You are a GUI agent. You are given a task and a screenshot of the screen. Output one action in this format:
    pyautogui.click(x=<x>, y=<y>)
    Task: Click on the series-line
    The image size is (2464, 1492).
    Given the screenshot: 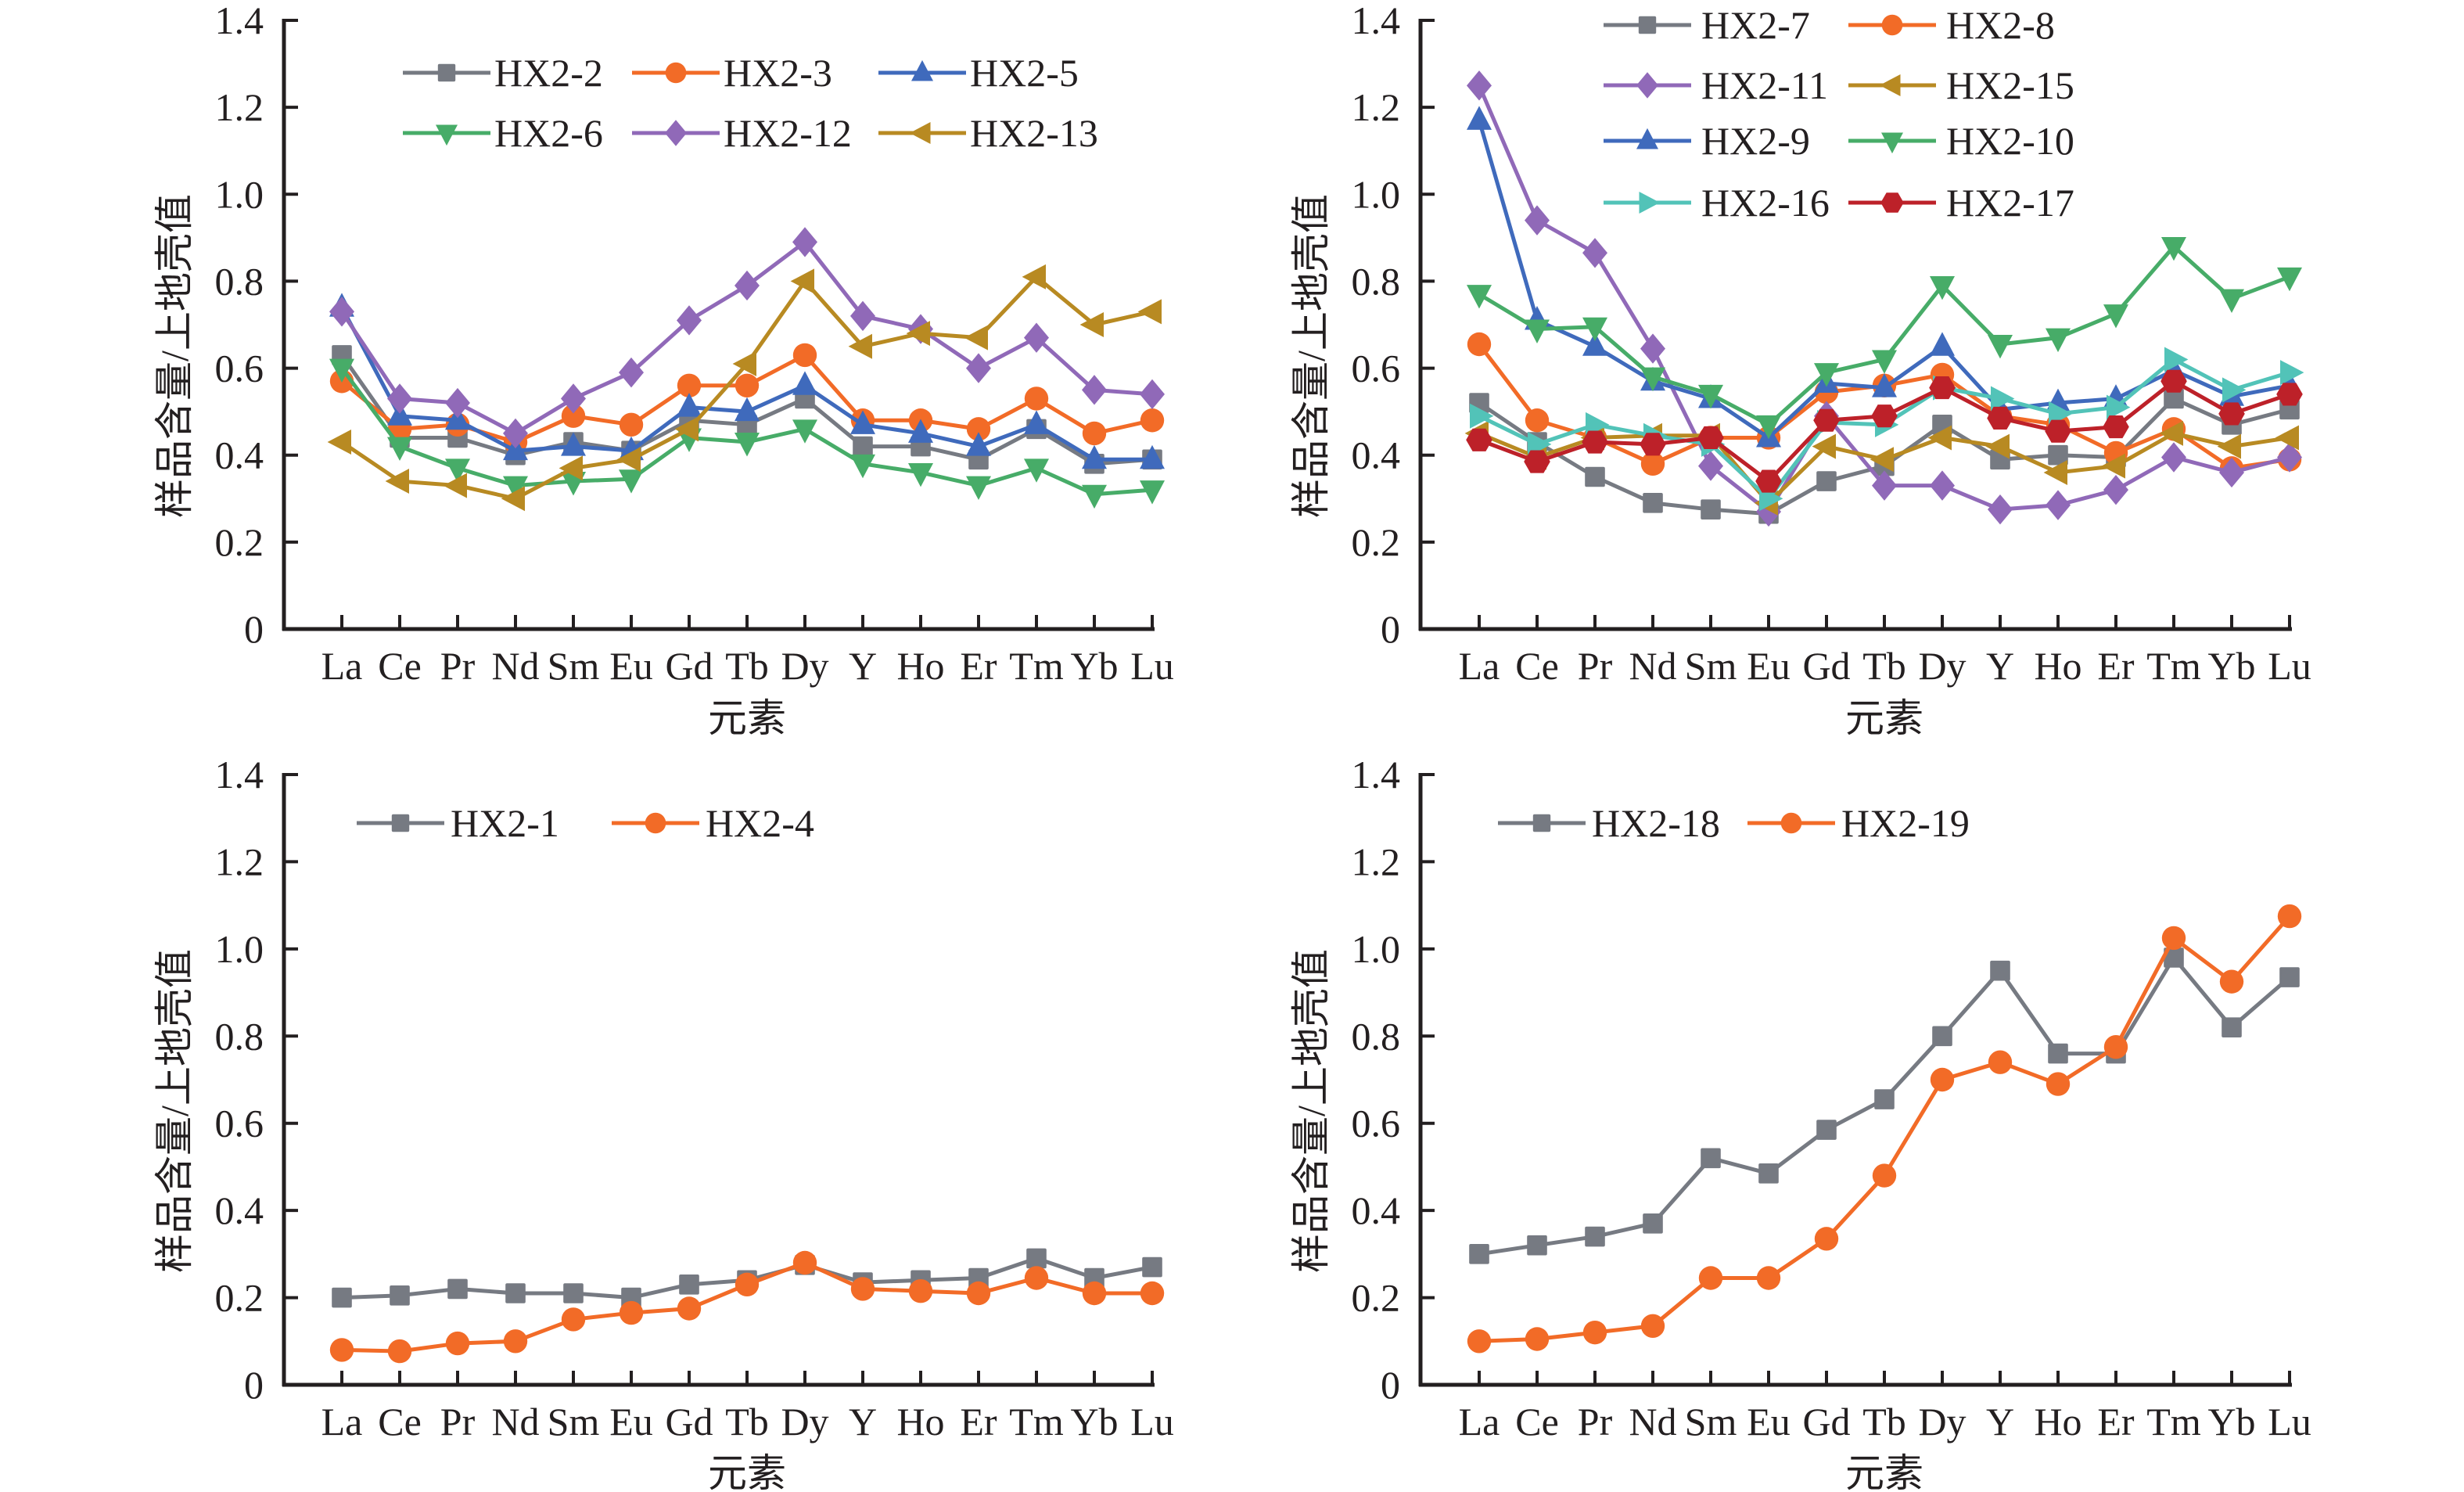 What is the action you would take?
    pyautogui.click(x=1884, y=1129)
    